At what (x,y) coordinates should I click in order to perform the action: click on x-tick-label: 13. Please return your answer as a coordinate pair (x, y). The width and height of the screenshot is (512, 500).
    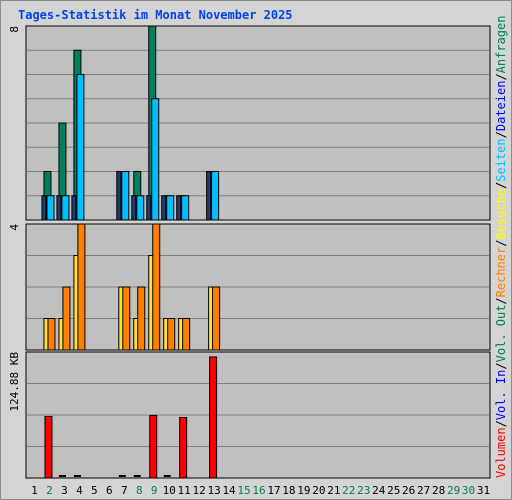
    Looking at the image, I should click on (213, 490).